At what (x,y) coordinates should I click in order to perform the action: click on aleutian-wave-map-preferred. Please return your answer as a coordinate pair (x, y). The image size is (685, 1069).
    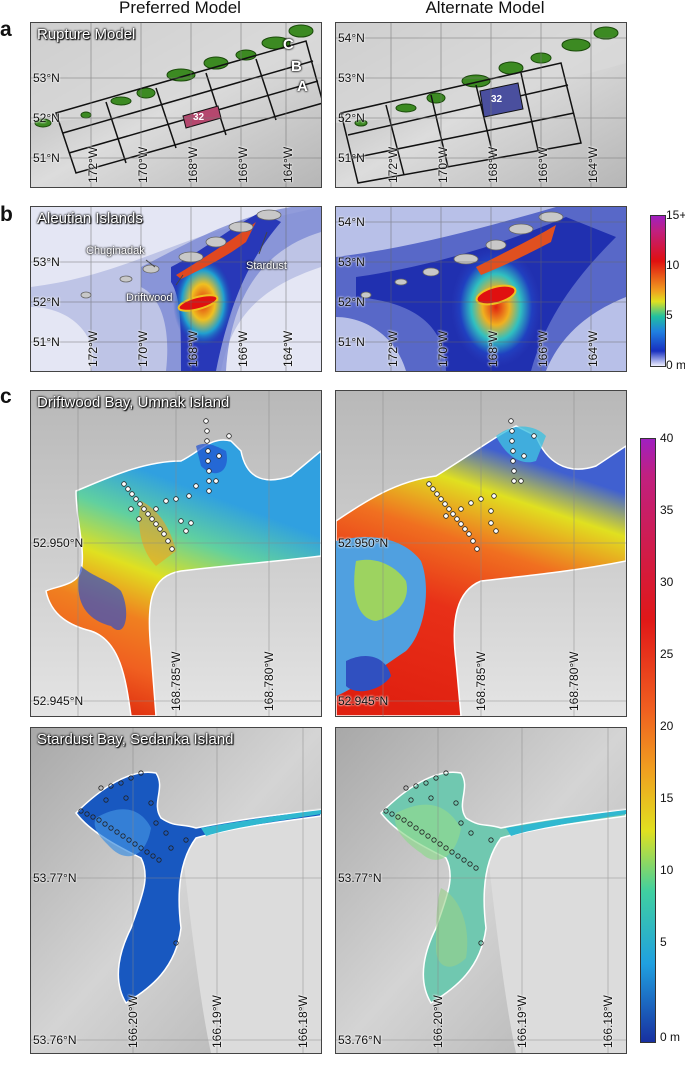
    Looking at the image, I should click on (176, 289).